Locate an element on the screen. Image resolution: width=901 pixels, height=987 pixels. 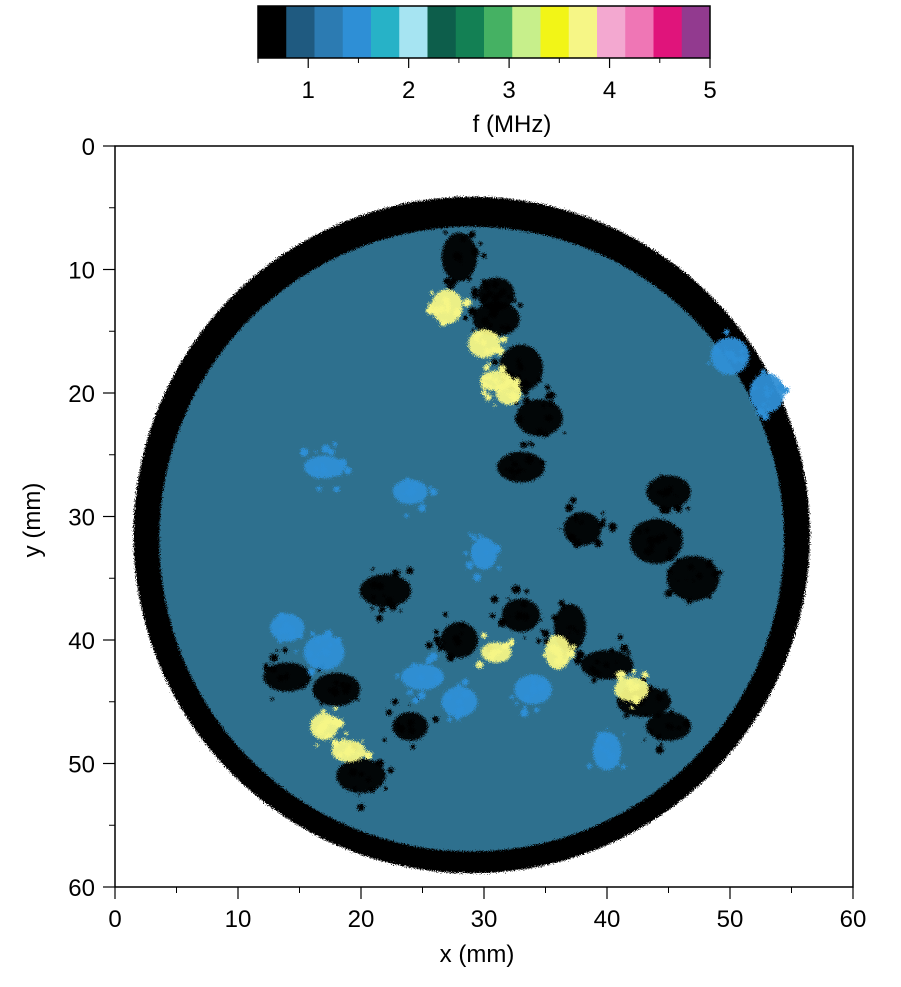
colorbar-tick-label: 3 is located at coordinates (508, 90).